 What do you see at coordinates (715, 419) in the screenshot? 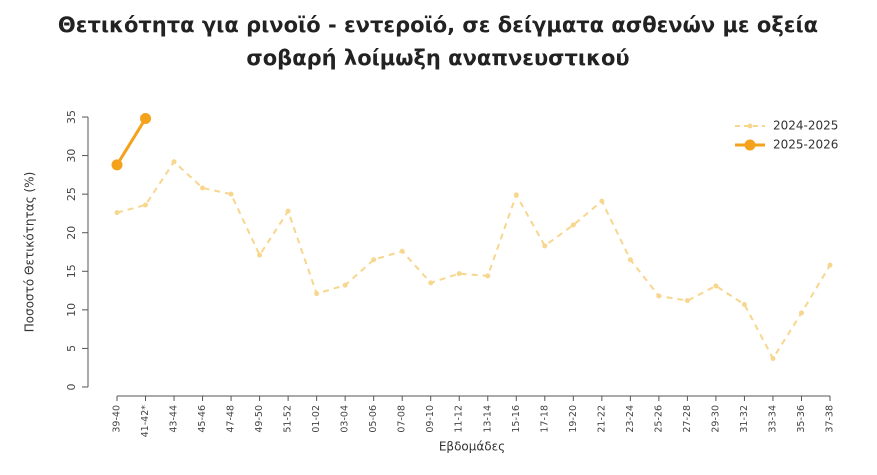
I see `x-tick-label: 29-30` at bounding box center [715, 419].